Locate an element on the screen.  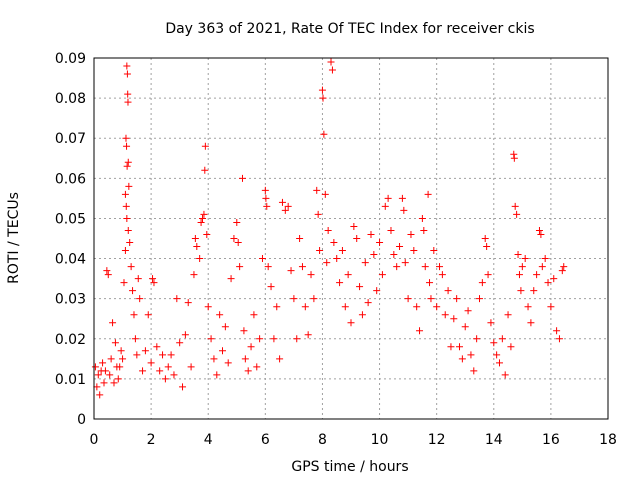
y-axis-label: ROTI / TECUs is located at coordinates (14, 238).